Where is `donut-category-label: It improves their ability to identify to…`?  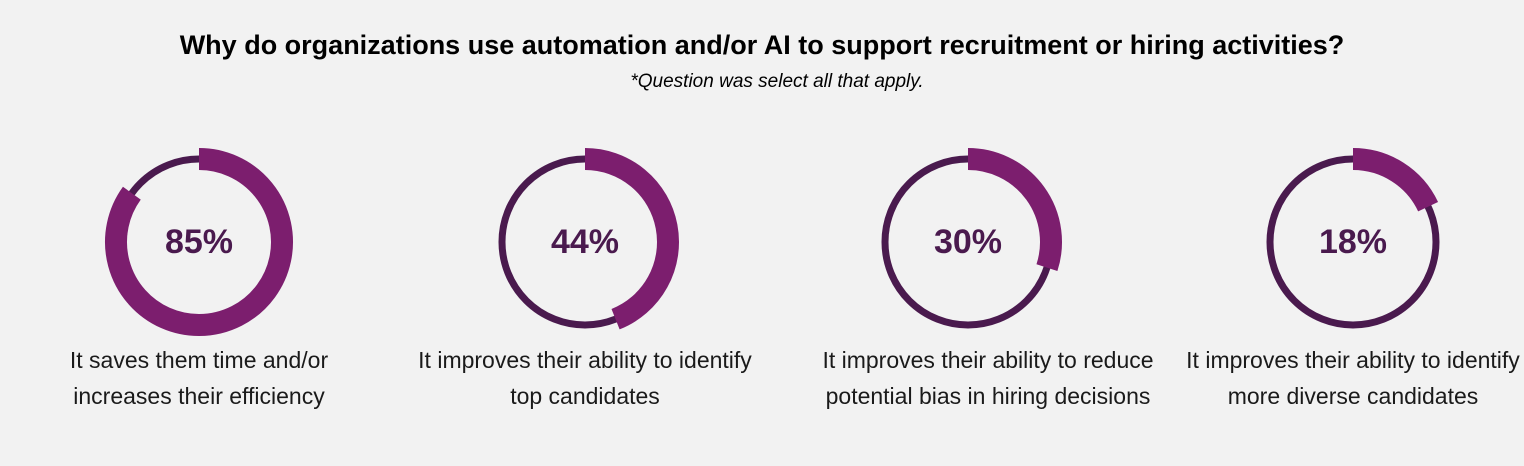
donut-category-label: It improves their ability to identify to… is located at coordinates (585, 378).